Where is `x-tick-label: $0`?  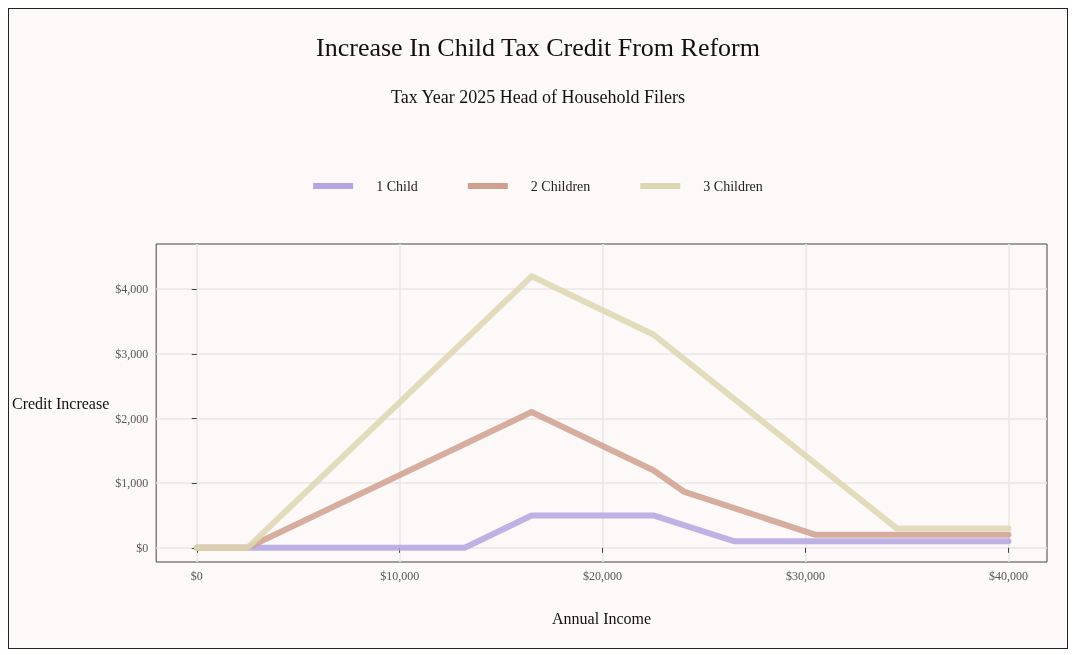
x-tick-label: $0 is located at coordinates (196, 576).